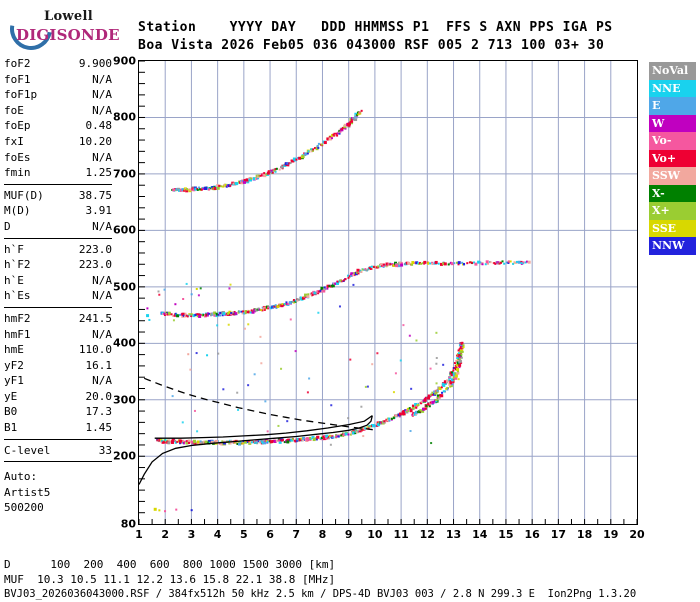 Image resolution: width=700 pixels, height=602 pixels. What do you see at coordinates (14, 350) in the screenshot?
I see `param-key: hmE` at bounding box center [14, 350].